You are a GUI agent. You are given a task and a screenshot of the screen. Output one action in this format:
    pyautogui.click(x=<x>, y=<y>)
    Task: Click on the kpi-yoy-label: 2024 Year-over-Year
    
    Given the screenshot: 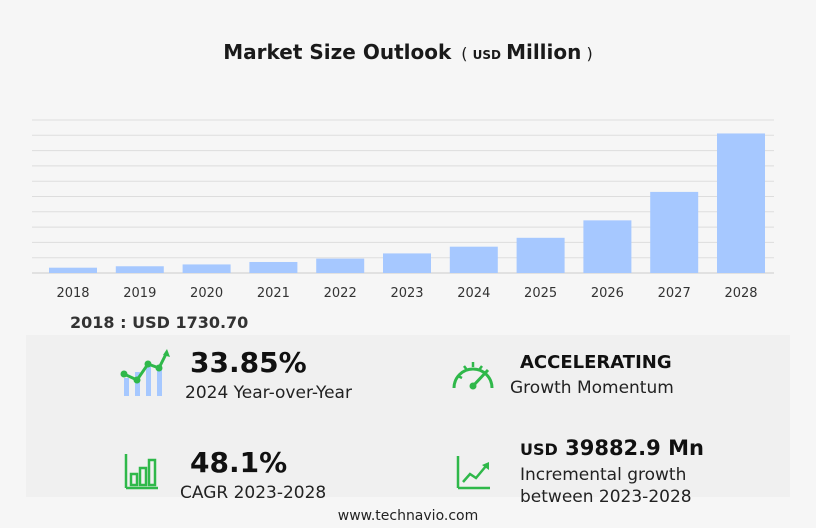 What is the action you would take?
    pyautogui.click(x=268, y=393)
    